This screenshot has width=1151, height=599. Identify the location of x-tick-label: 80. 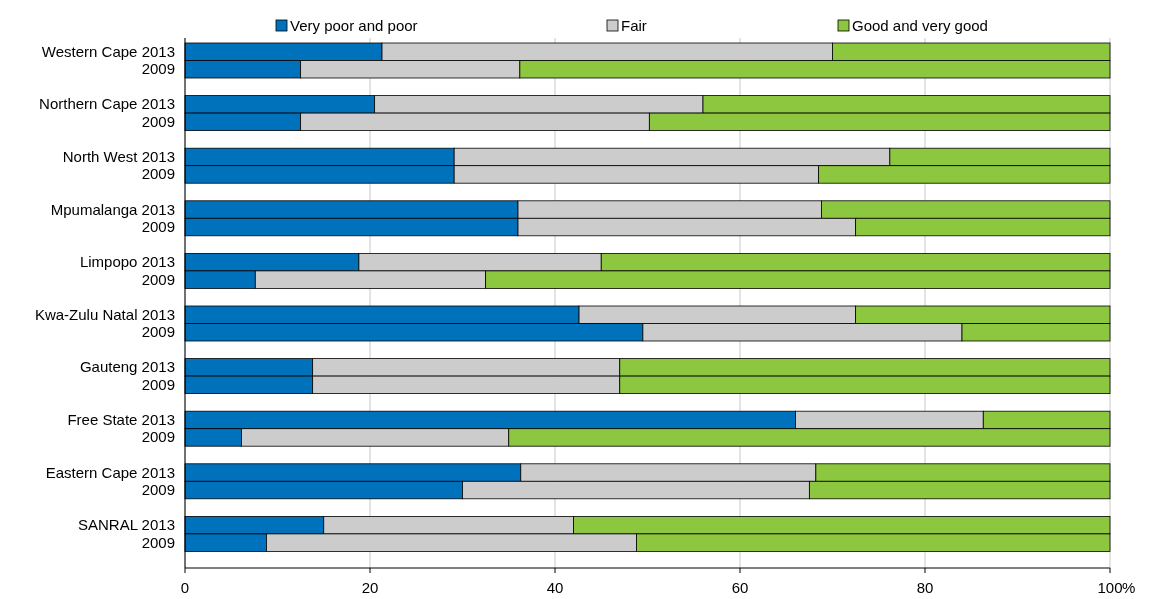
(925, 587).